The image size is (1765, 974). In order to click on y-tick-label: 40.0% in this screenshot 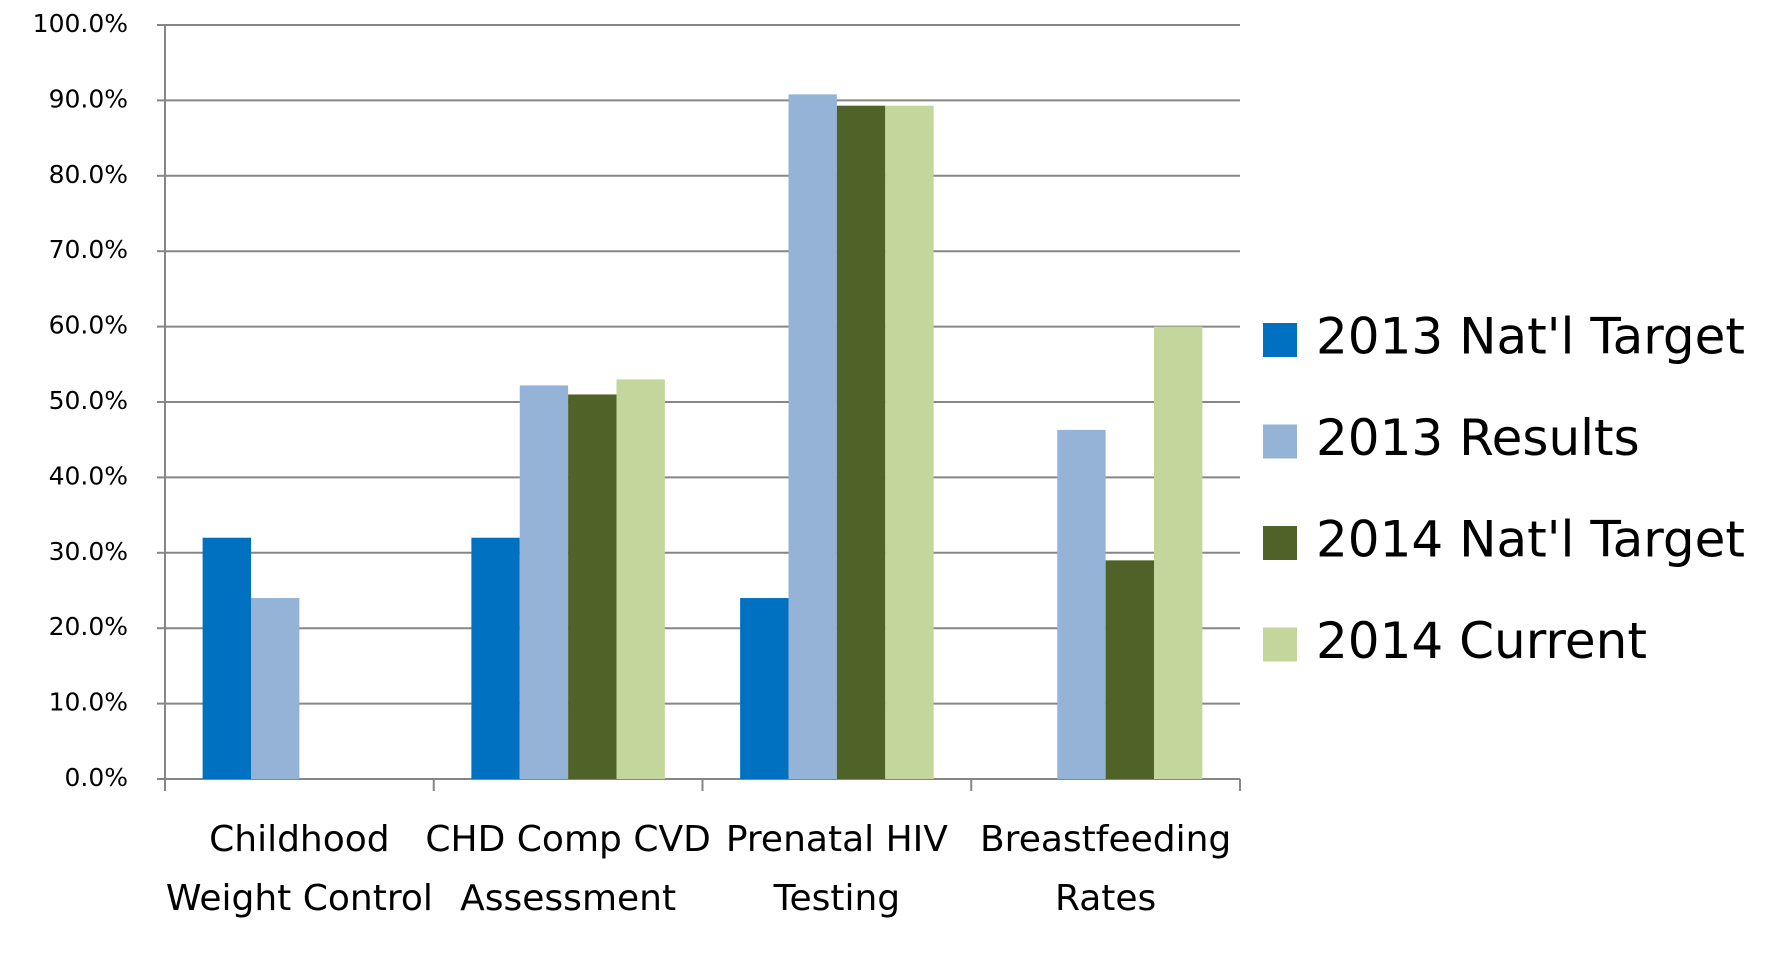, I will do `click(88, 475)`.